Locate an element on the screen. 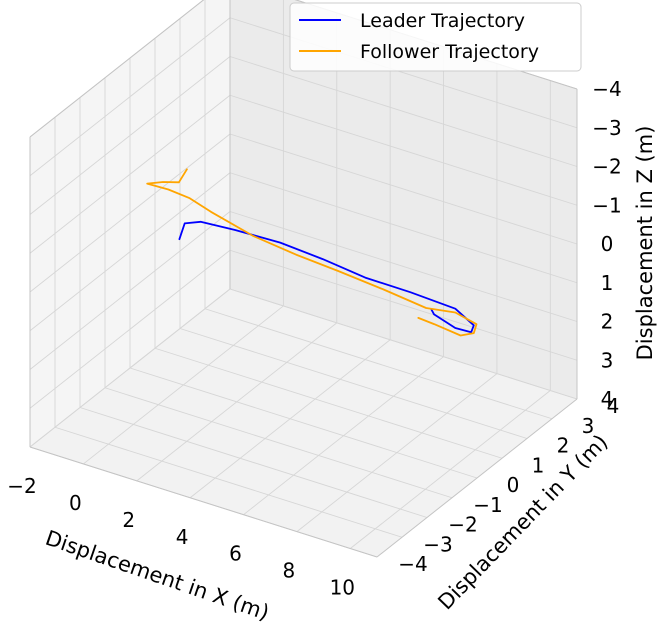  z-tick-label: 2 is located at coordinates (607, 322).